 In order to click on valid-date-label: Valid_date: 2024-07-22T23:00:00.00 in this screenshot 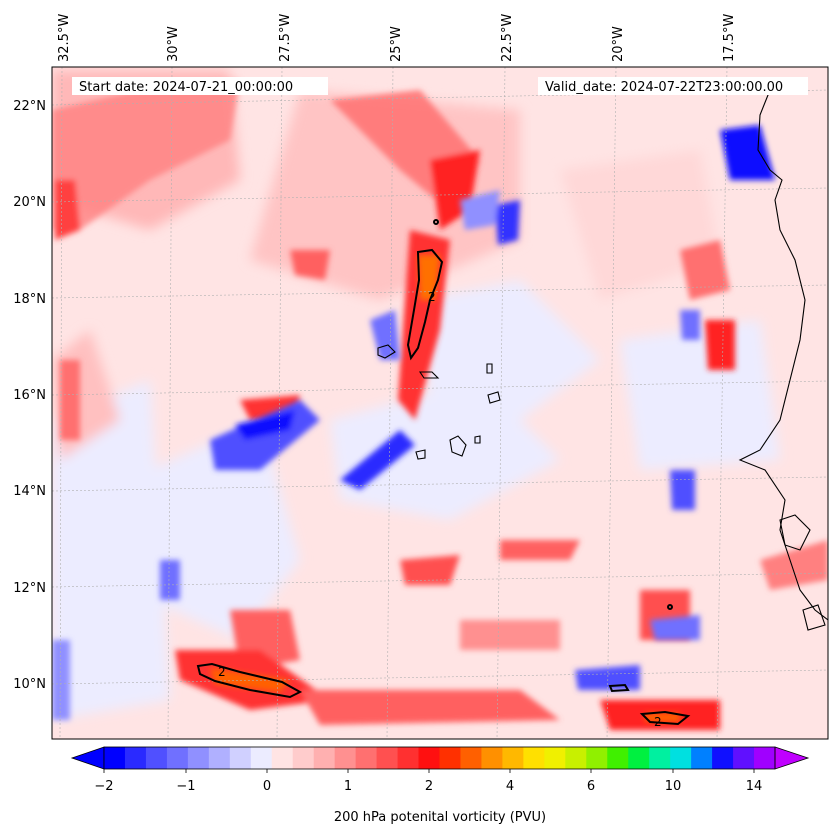, I will do `click(664, 87)`.